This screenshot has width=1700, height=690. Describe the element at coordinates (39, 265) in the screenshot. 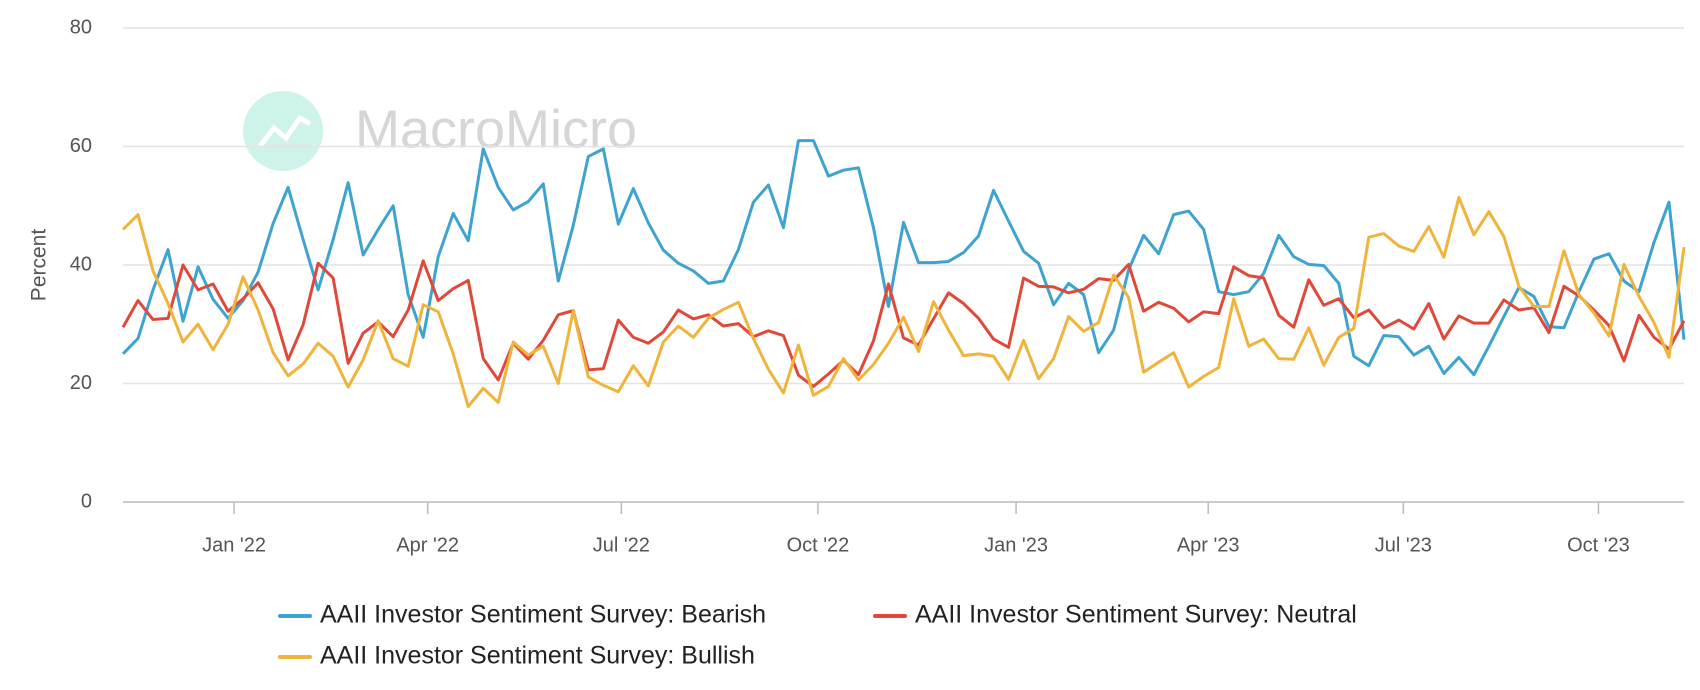

I see `y-axis-label: Percent` at that location.